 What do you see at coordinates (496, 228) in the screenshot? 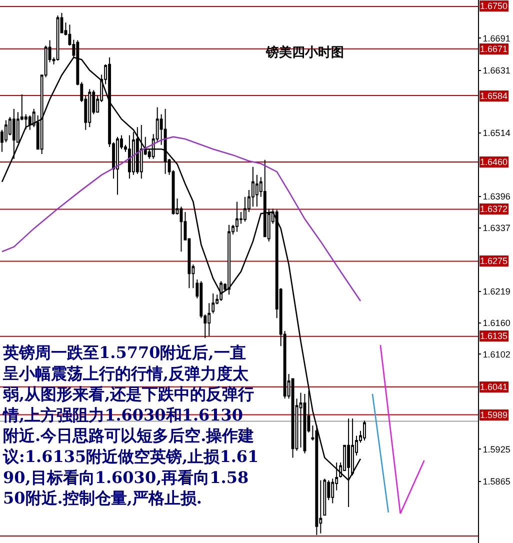
I see `y-tick-label: 1.6337` at bounding box center [496, 228].